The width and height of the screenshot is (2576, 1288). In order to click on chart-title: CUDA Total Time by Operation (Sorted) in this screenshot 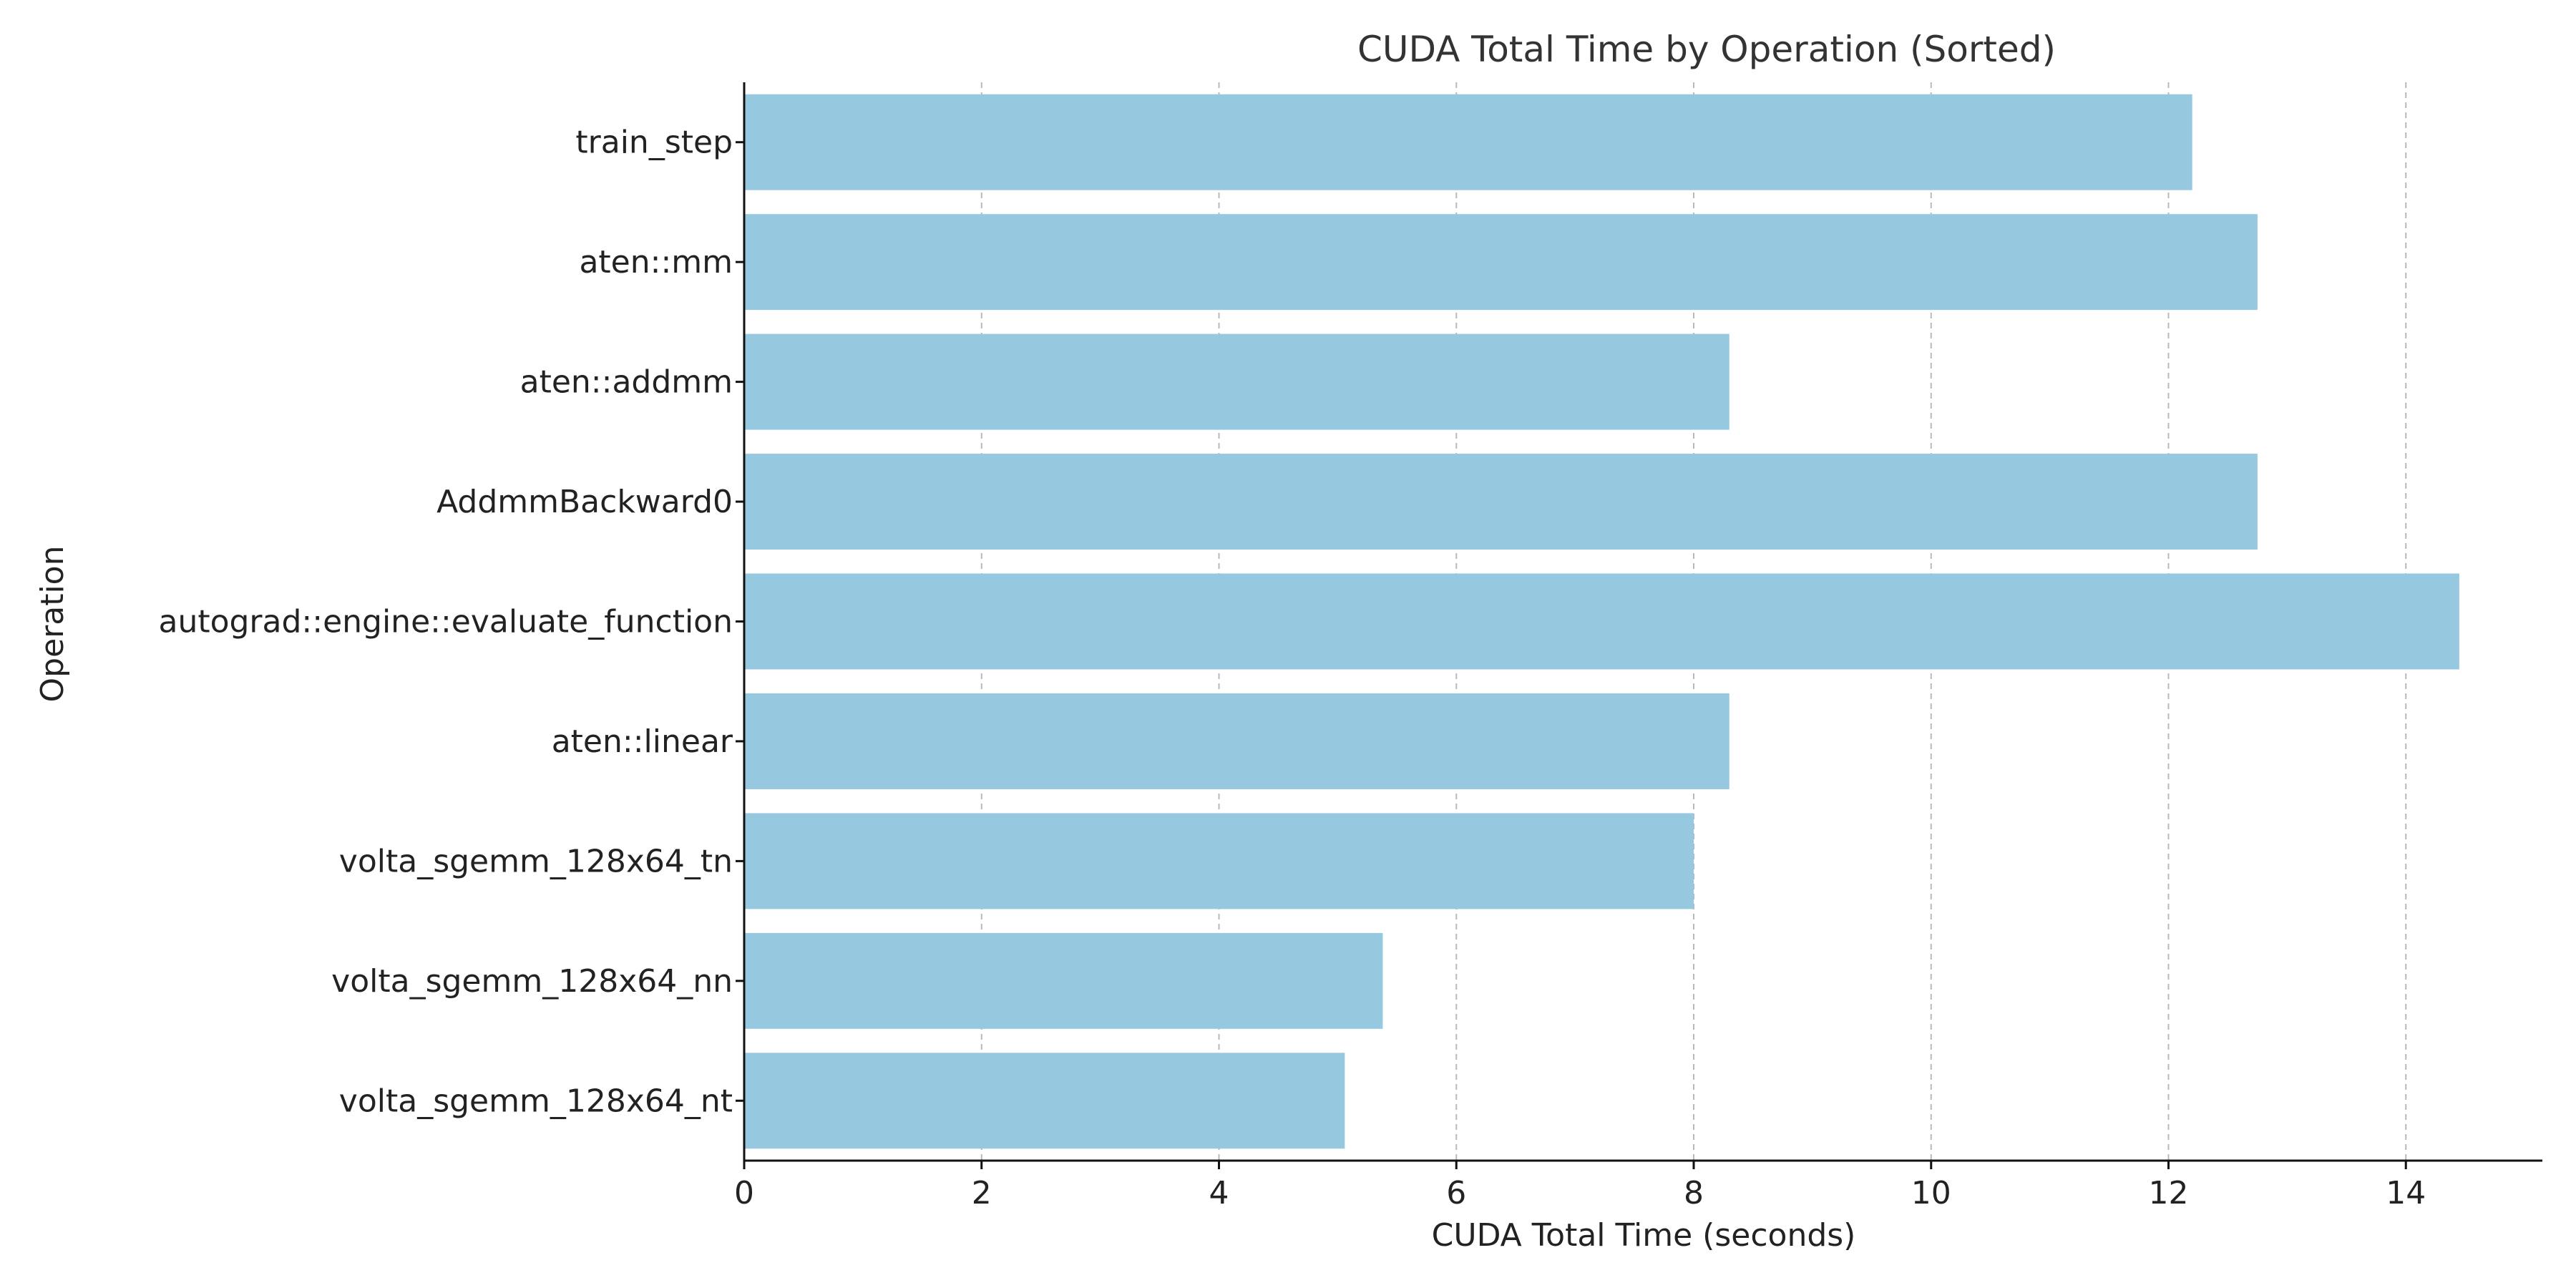, I will do `click(1707, 49)`.